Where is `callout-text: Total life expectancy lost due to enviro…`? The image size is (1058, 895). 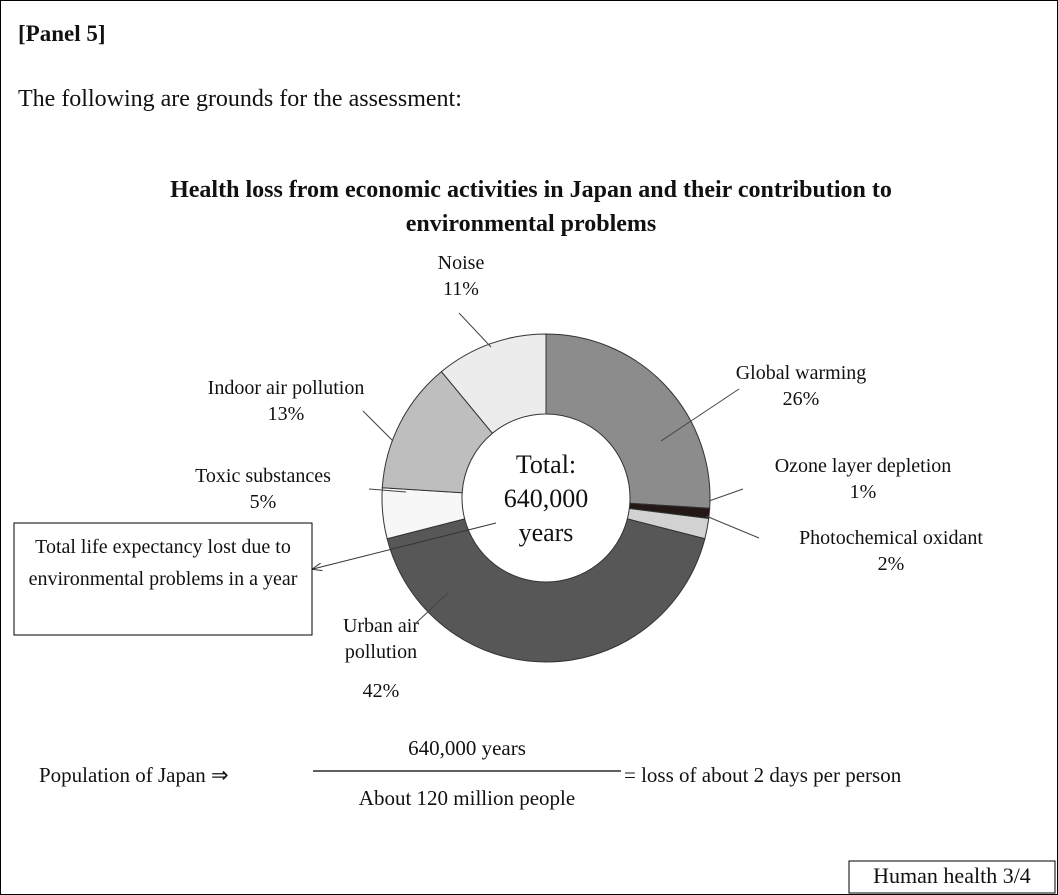 callout-text: Total life expectancy lost due to enviro… is located at coordinates (163, 563).